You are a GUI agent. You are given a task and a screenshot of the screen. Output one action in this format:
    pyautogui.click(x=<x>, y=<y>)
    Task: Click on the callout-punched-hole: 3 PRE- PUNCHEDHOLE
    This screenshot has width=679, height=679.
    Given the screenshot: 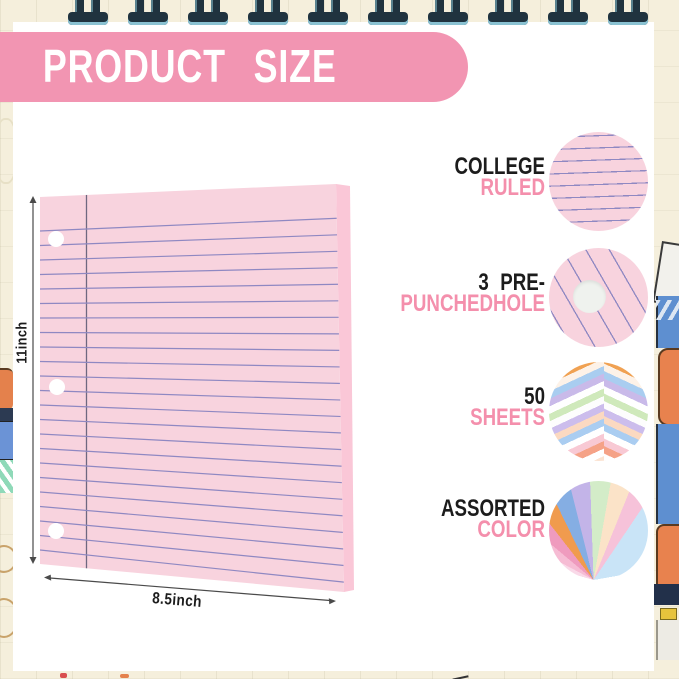 What is the action you would take?
    pyautogui.click(x=435, y=293)
    